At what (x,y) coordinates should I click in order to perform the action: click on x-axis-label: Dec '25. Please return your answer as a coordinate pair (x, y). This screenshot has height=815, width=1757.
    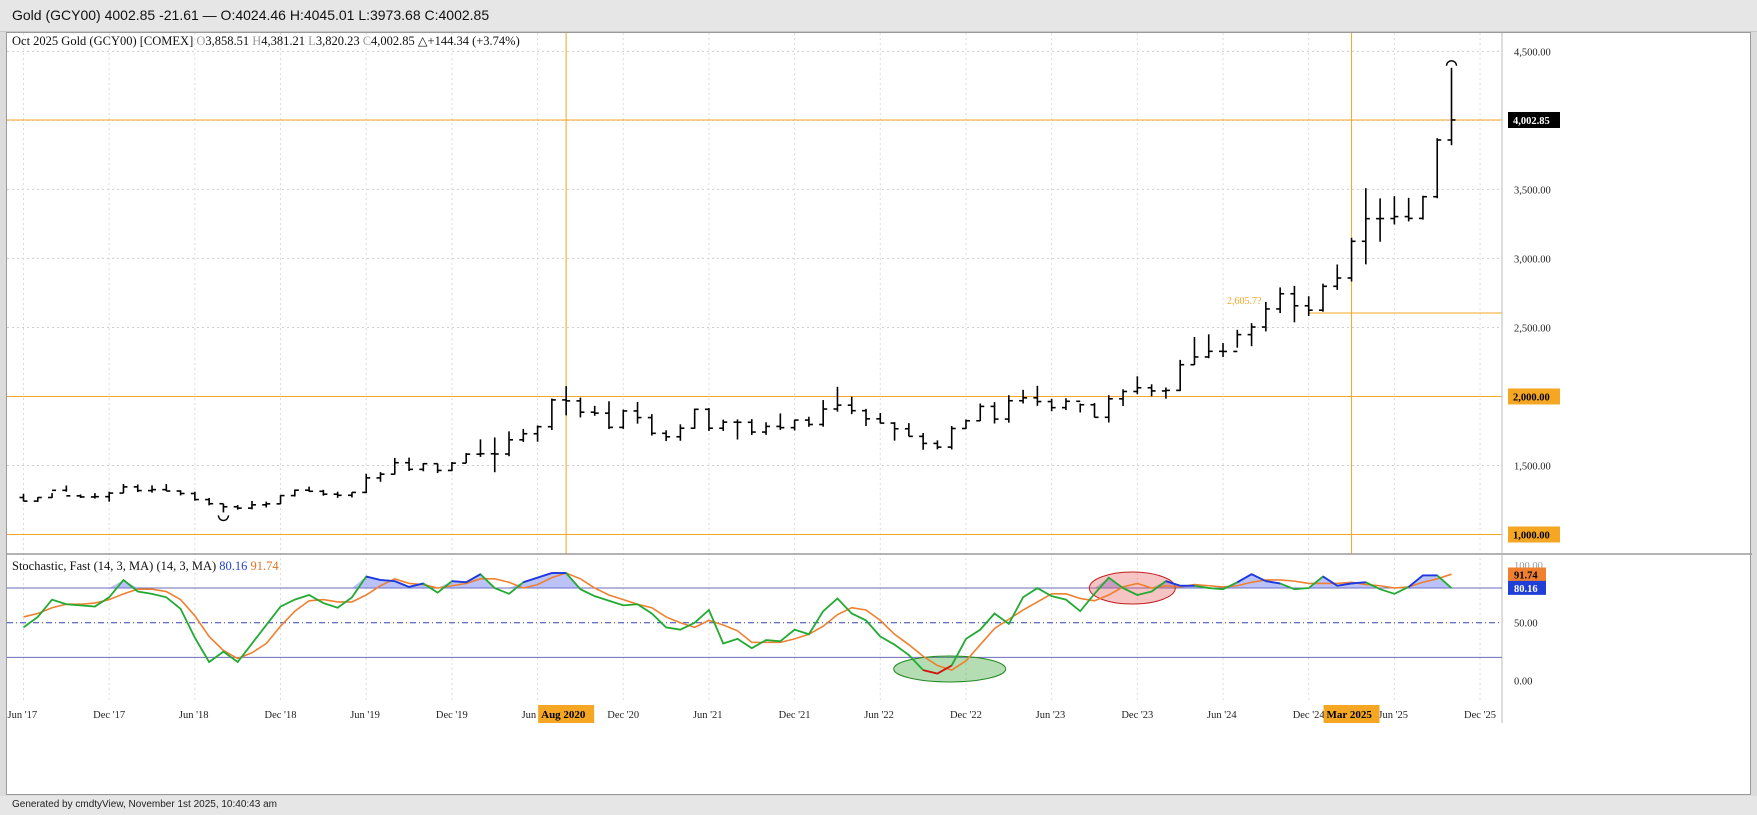
    Looking at the image, I should click on (1480, 715).